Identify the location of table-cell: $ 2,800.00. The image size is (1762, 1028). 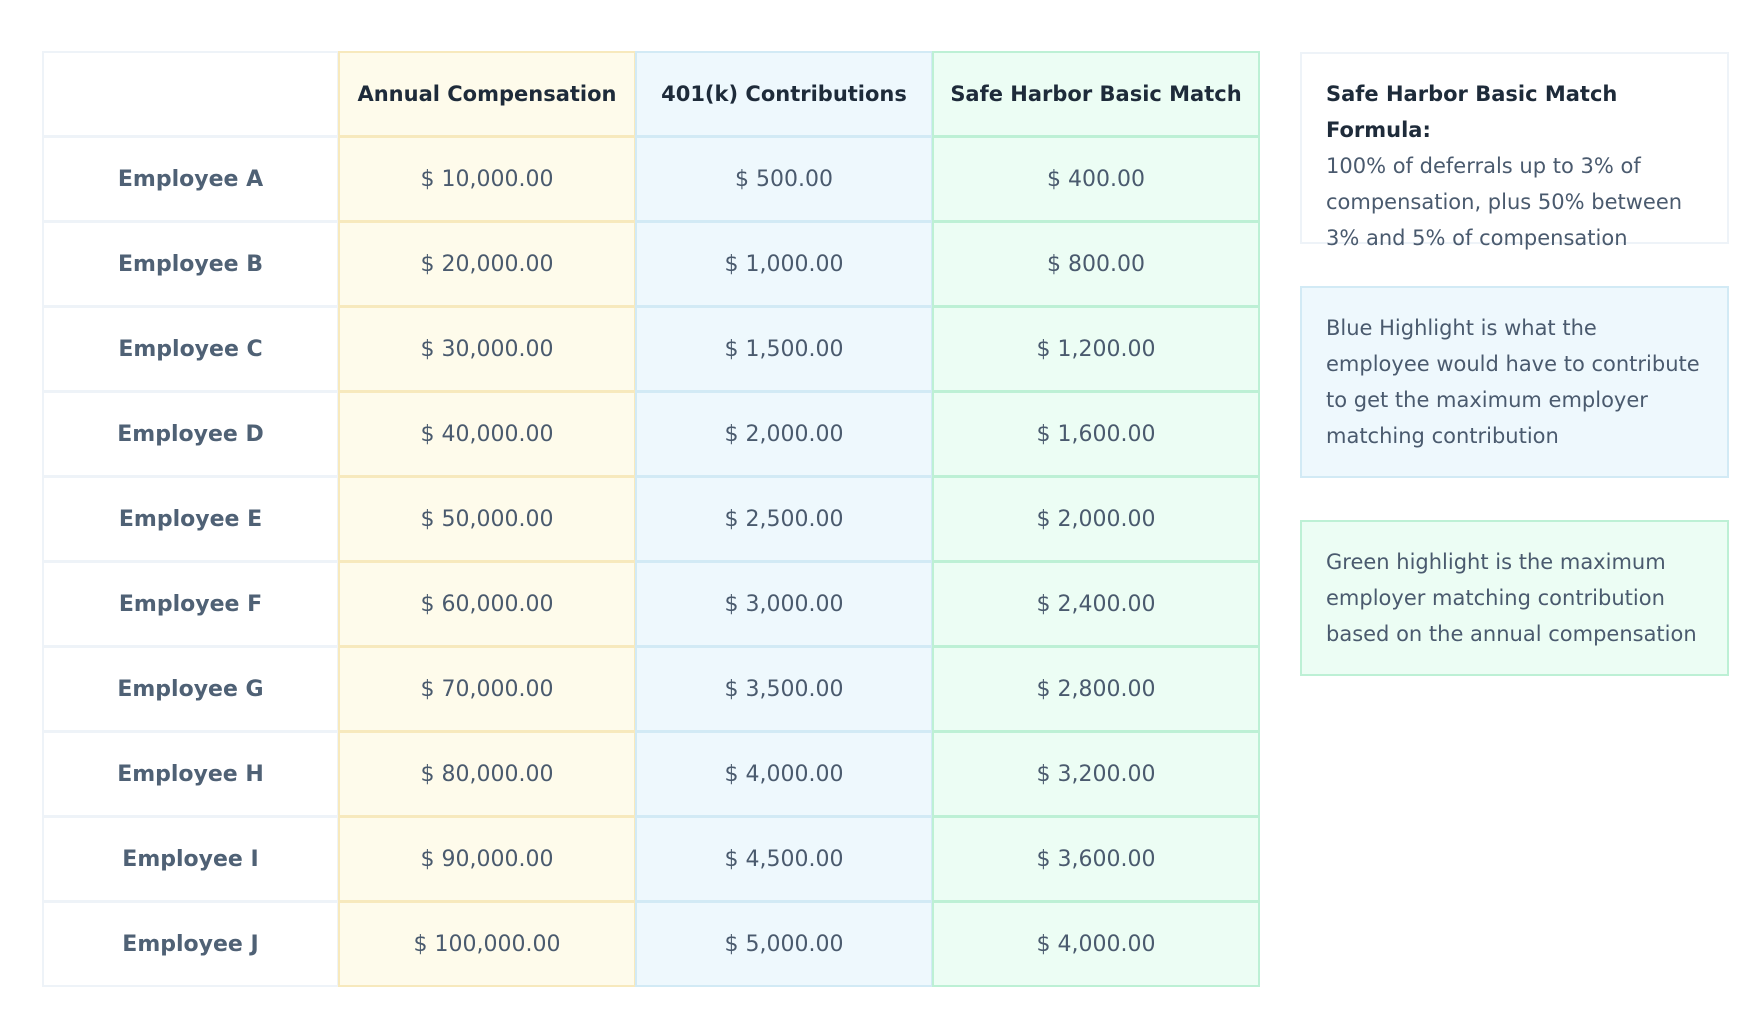
(1096, 689).